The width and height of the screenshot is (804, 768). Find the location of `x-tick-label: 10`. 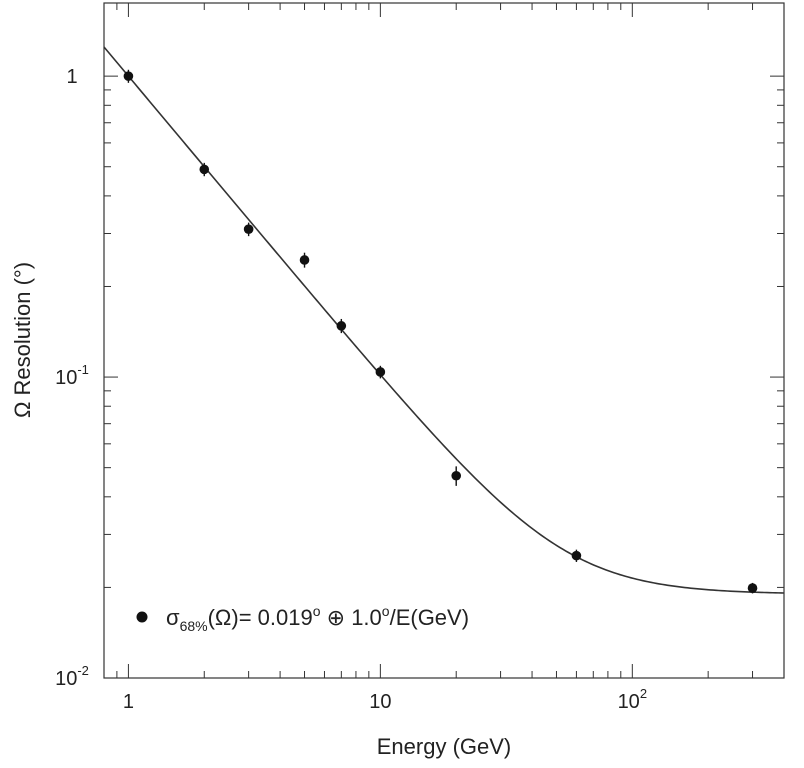

x-tick-label: 10 is located at coordinates (380, 702).